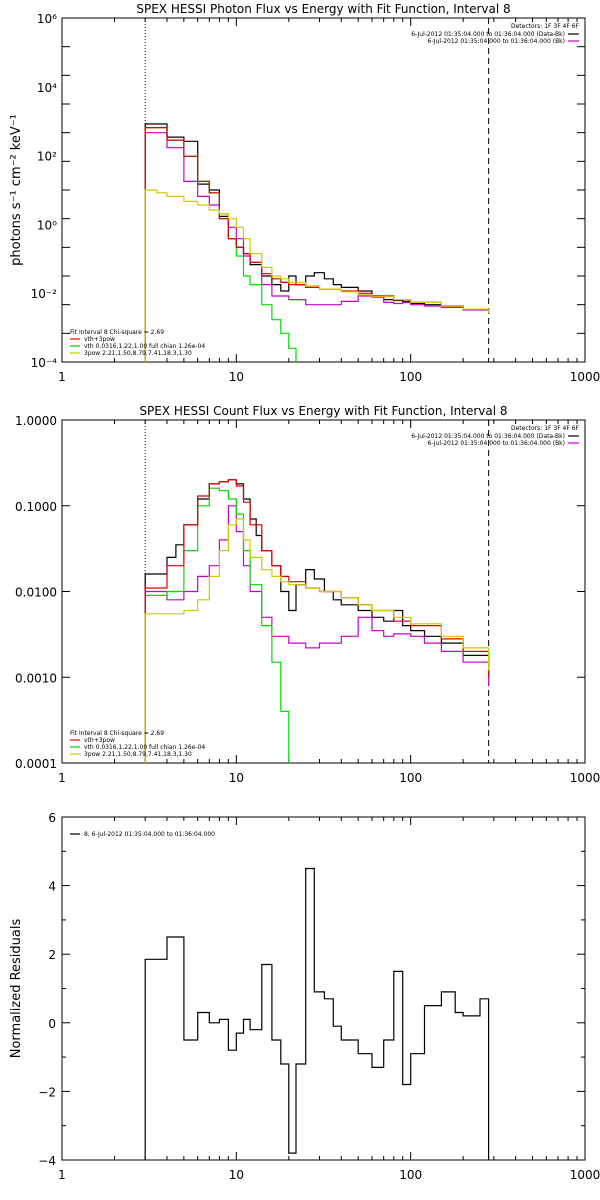  What do you see at coordinates (52, 818) in the screenshot?
I see `y-tick-label: 6` at bounding box center [52, 818].